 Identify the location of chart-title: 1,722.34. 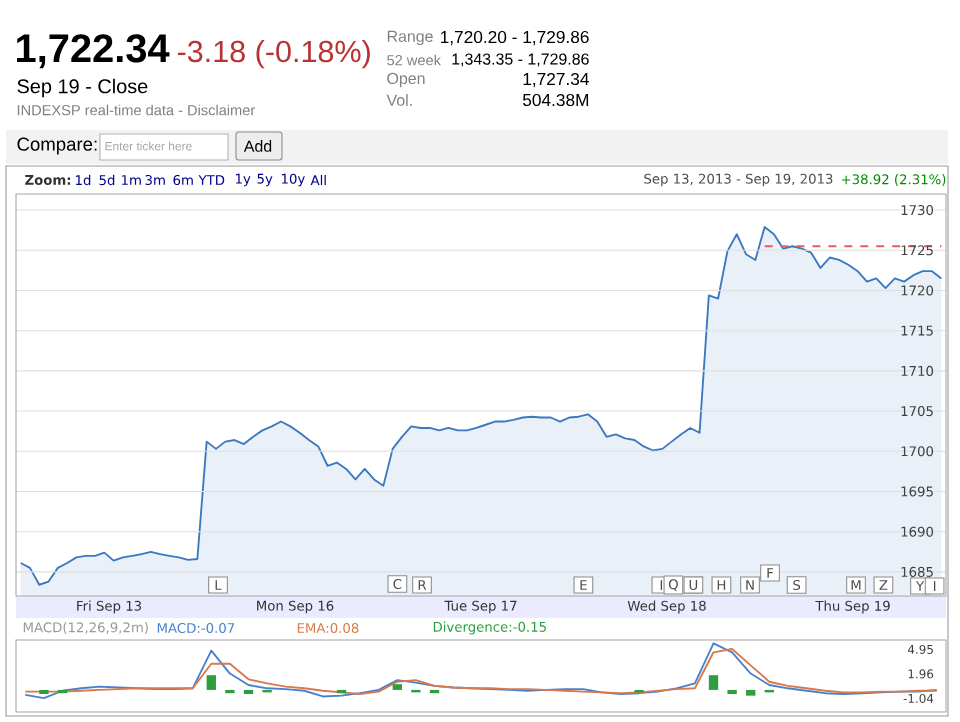
(93, 51).